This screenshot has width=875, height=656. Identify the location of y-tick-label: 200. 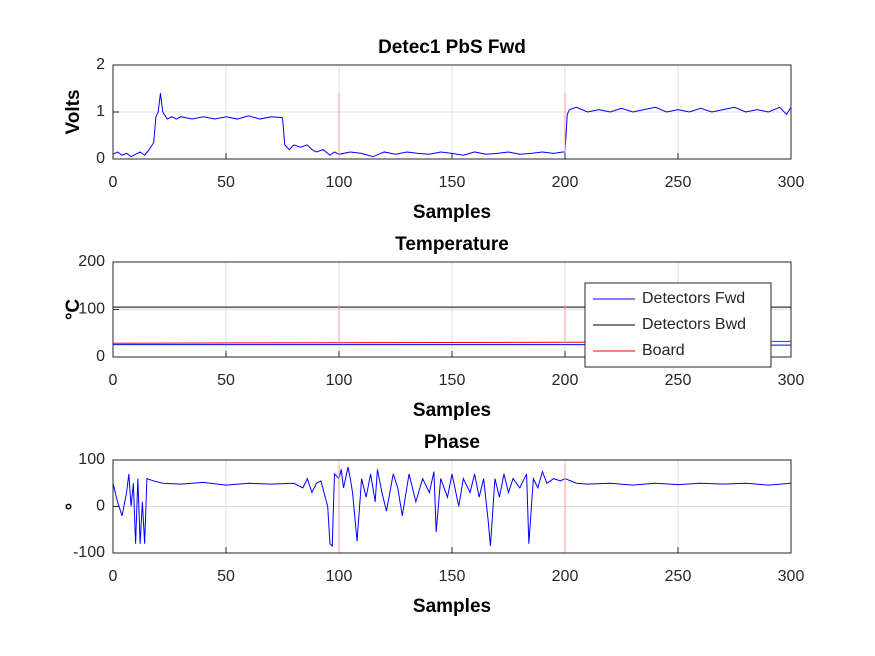
(91, 261).